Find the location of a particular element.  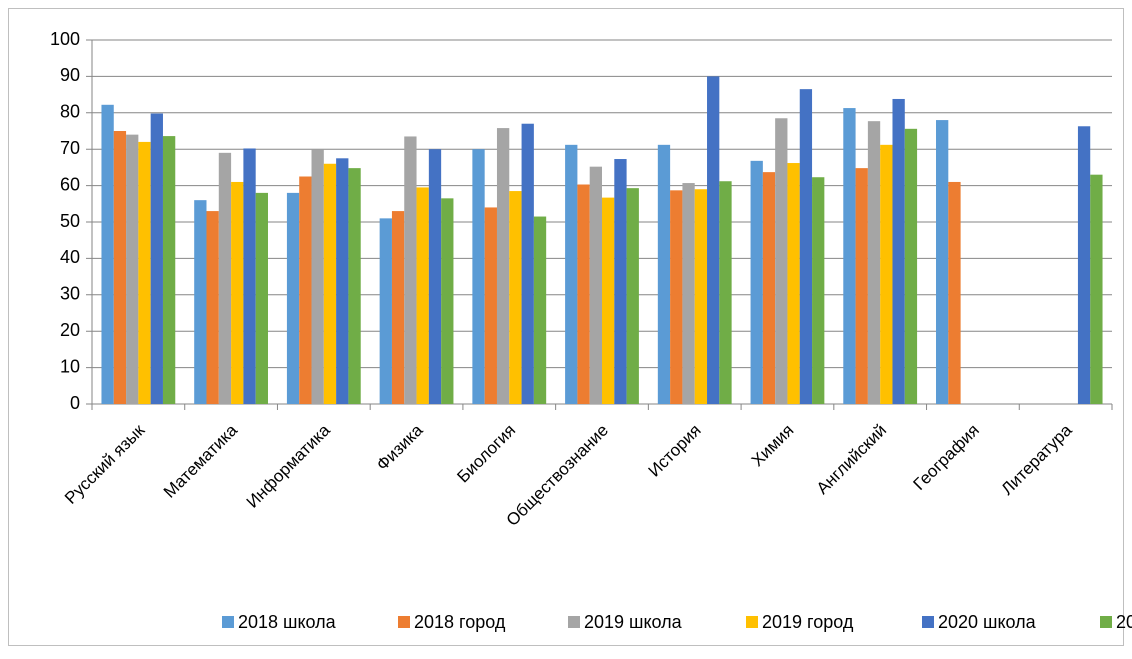

legend-label: 2018 город is located at coordinates (460, 622).